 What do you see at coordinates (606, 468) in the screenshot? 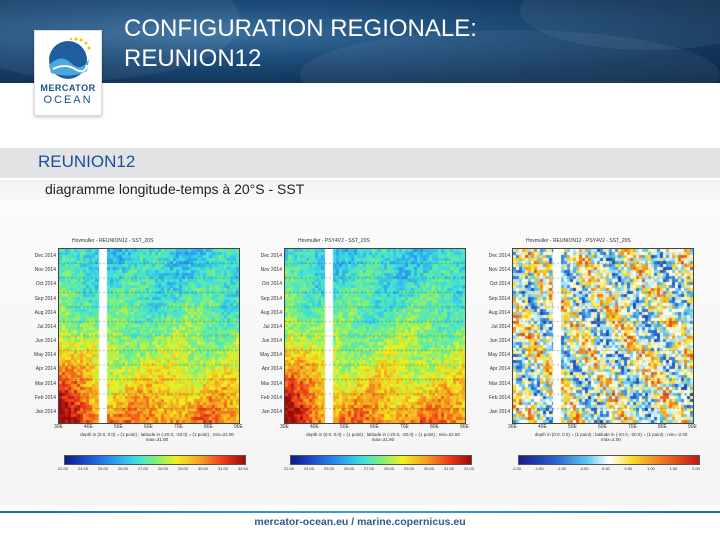
I see `colorbar-label: 0.00` at bounding box center [606, 468].